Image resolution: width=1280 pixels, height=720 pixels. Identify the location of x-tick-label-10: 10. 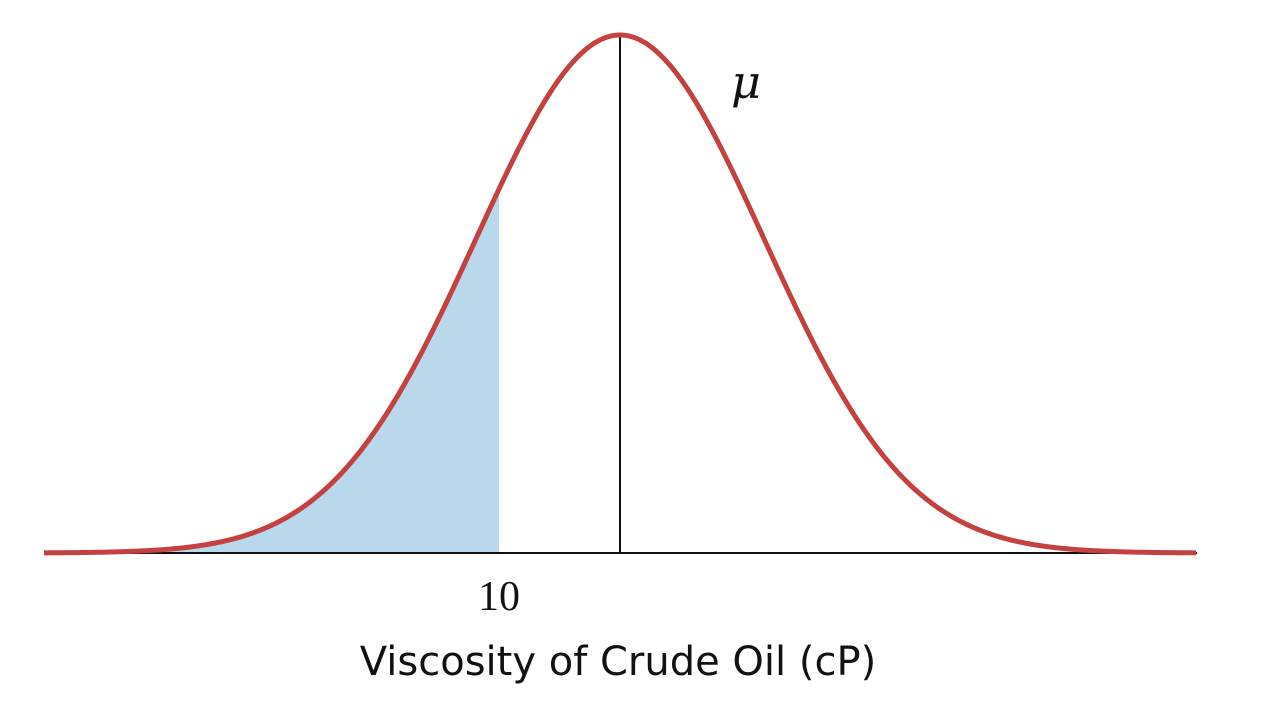
(499, 597).